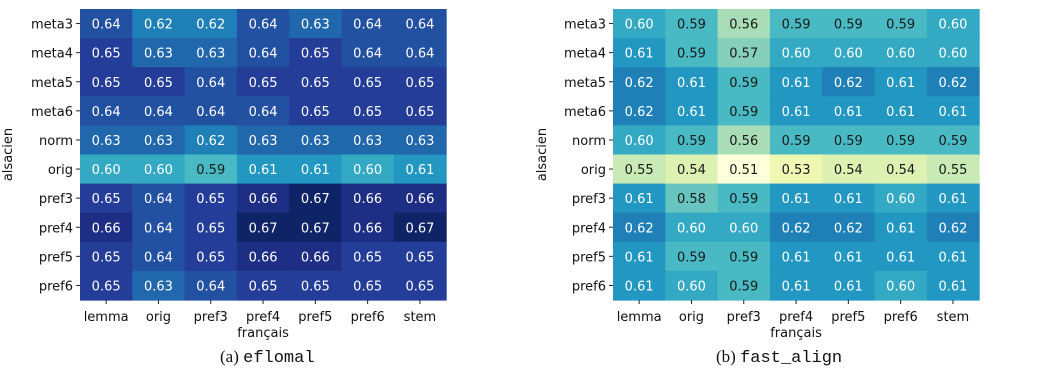 Image resolution: width=1051 pixels, height=374 pixels. I want to click on x-tick-label: pref6, so click(368, 317).